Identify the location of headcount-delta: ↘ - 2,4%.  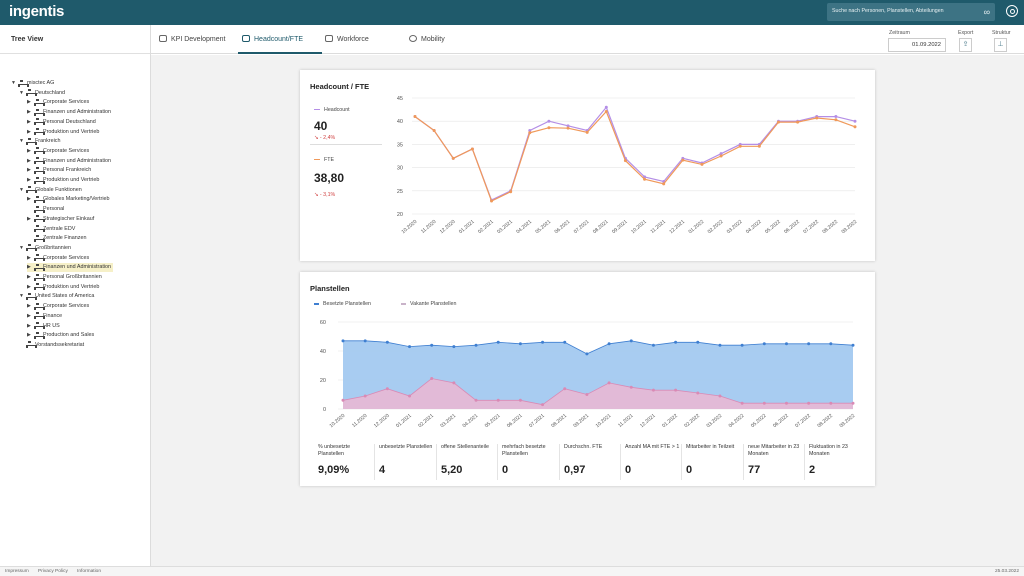
(324, 138).